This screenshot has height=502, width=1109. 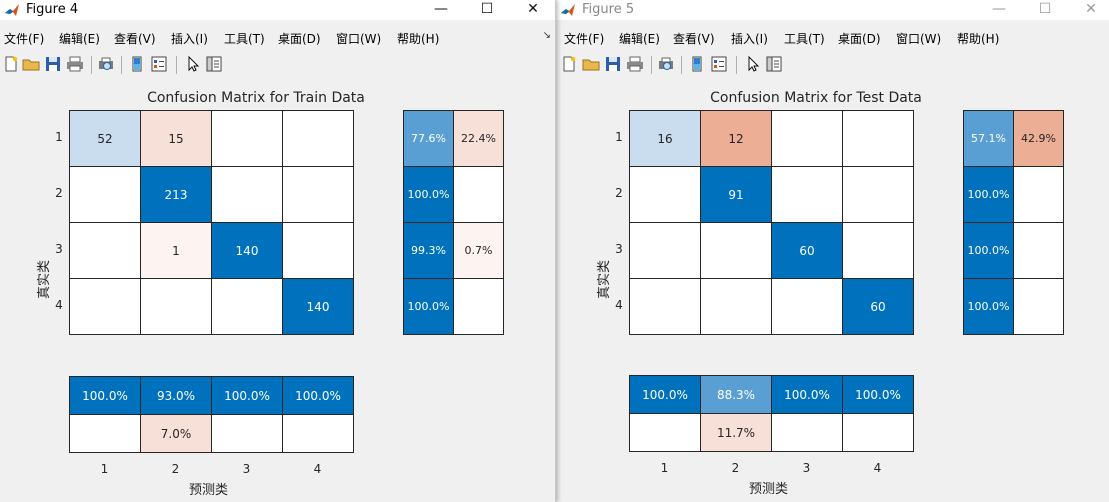 What do you see at coordinates (619, 193) in the screenshot?
I see `row-tick-label: 2` at bounding box center [619, 193].